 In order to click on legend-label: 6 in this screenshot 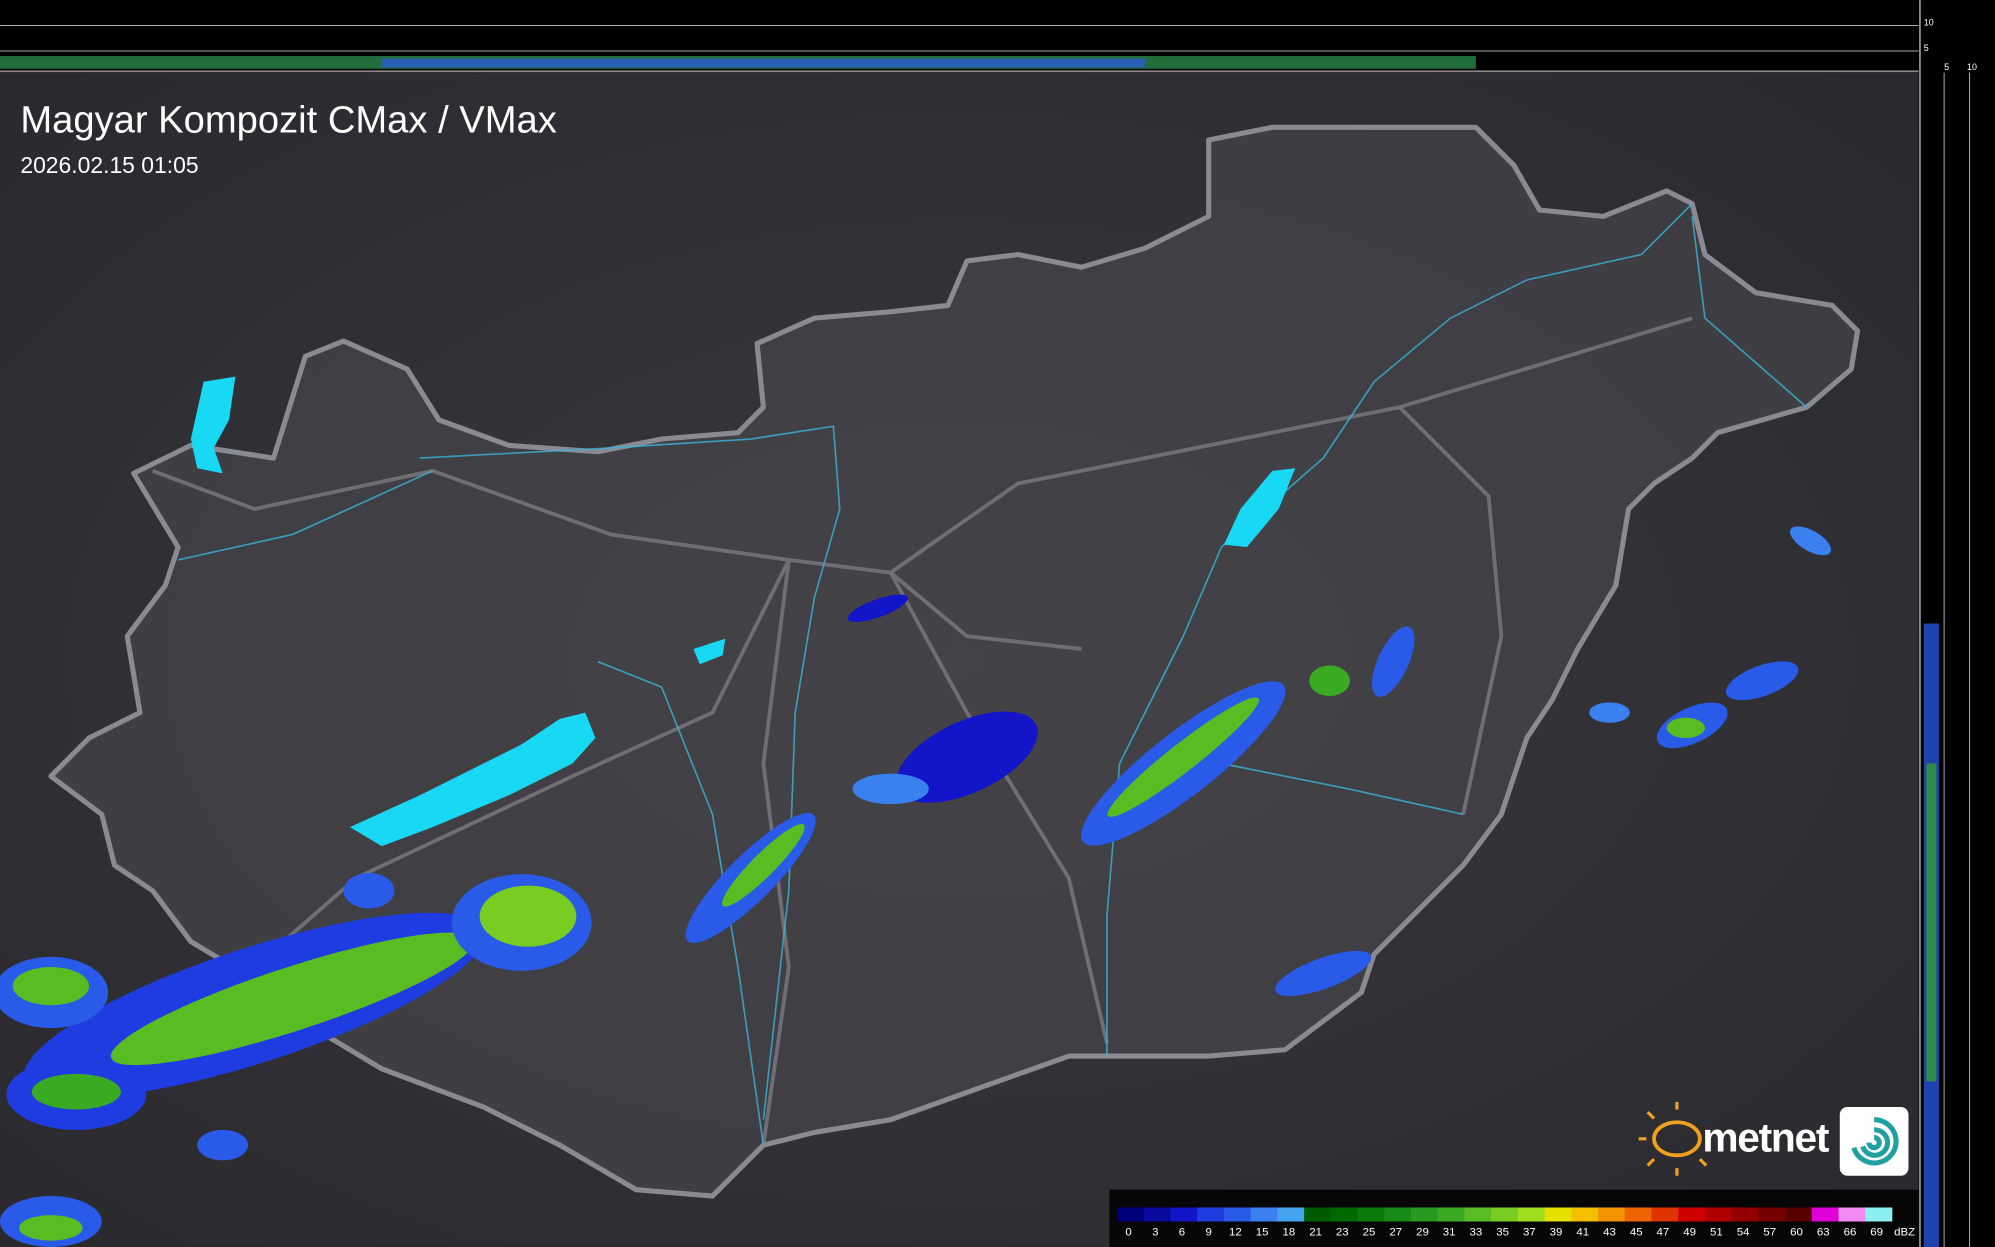, I will do `click(1182, 1232)`.